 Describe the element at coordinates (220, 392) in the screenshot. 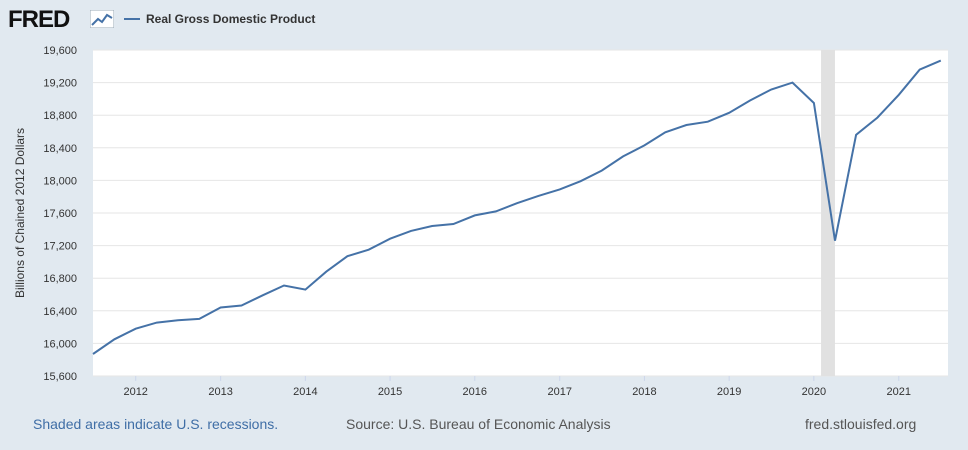

I see `x-tick-label: 2013` at that location.